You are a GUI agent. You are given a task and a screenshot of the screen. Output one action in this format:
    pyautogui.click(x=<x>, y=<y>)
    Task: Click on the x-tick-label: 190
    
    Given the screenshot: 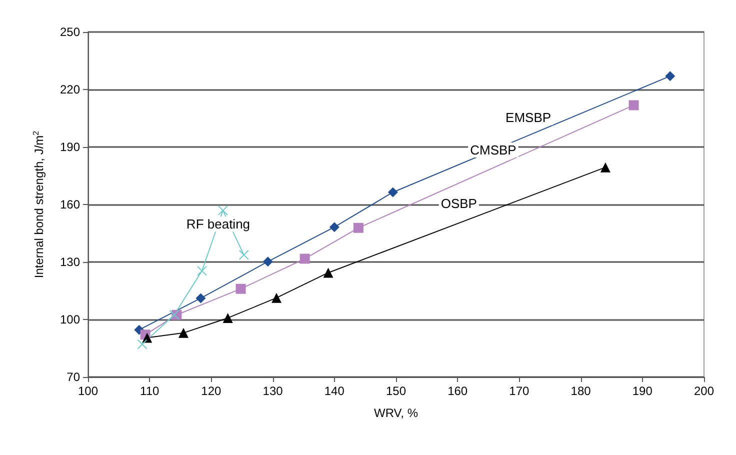 What is the action you would take?
    pyautogui.click(x=642, y=391)
    